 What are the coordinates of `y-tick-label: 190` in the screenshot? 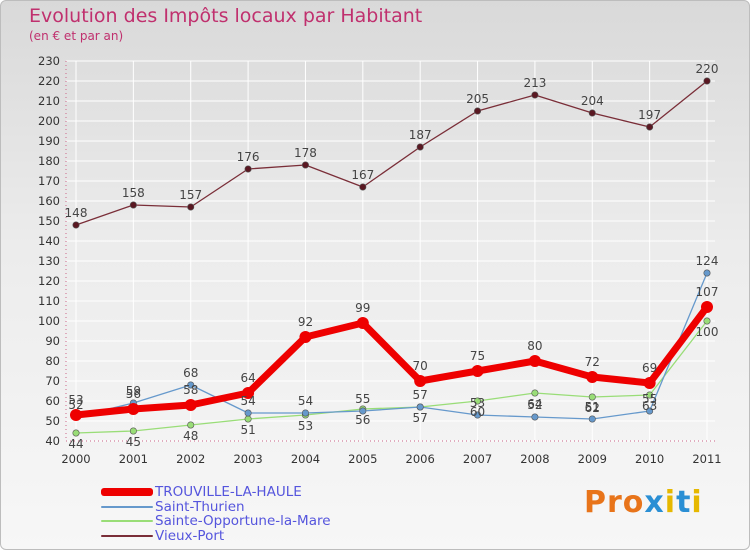 It's located at (49, 141).